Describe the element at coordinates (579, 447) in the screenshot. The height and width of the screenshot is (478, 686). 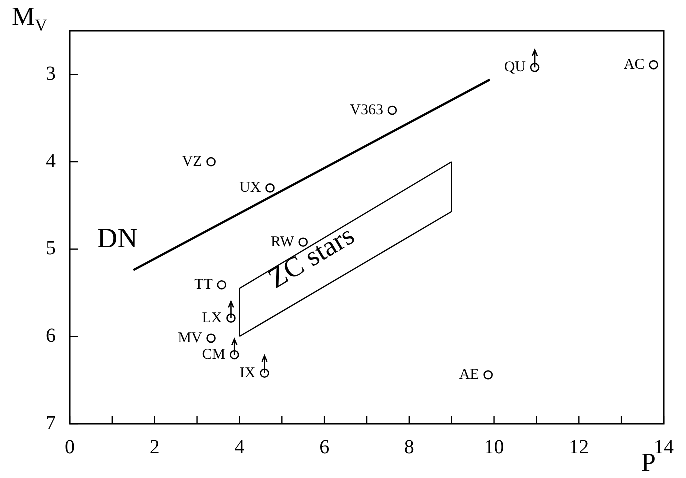
I see `x-tick-label: 12` at that location.